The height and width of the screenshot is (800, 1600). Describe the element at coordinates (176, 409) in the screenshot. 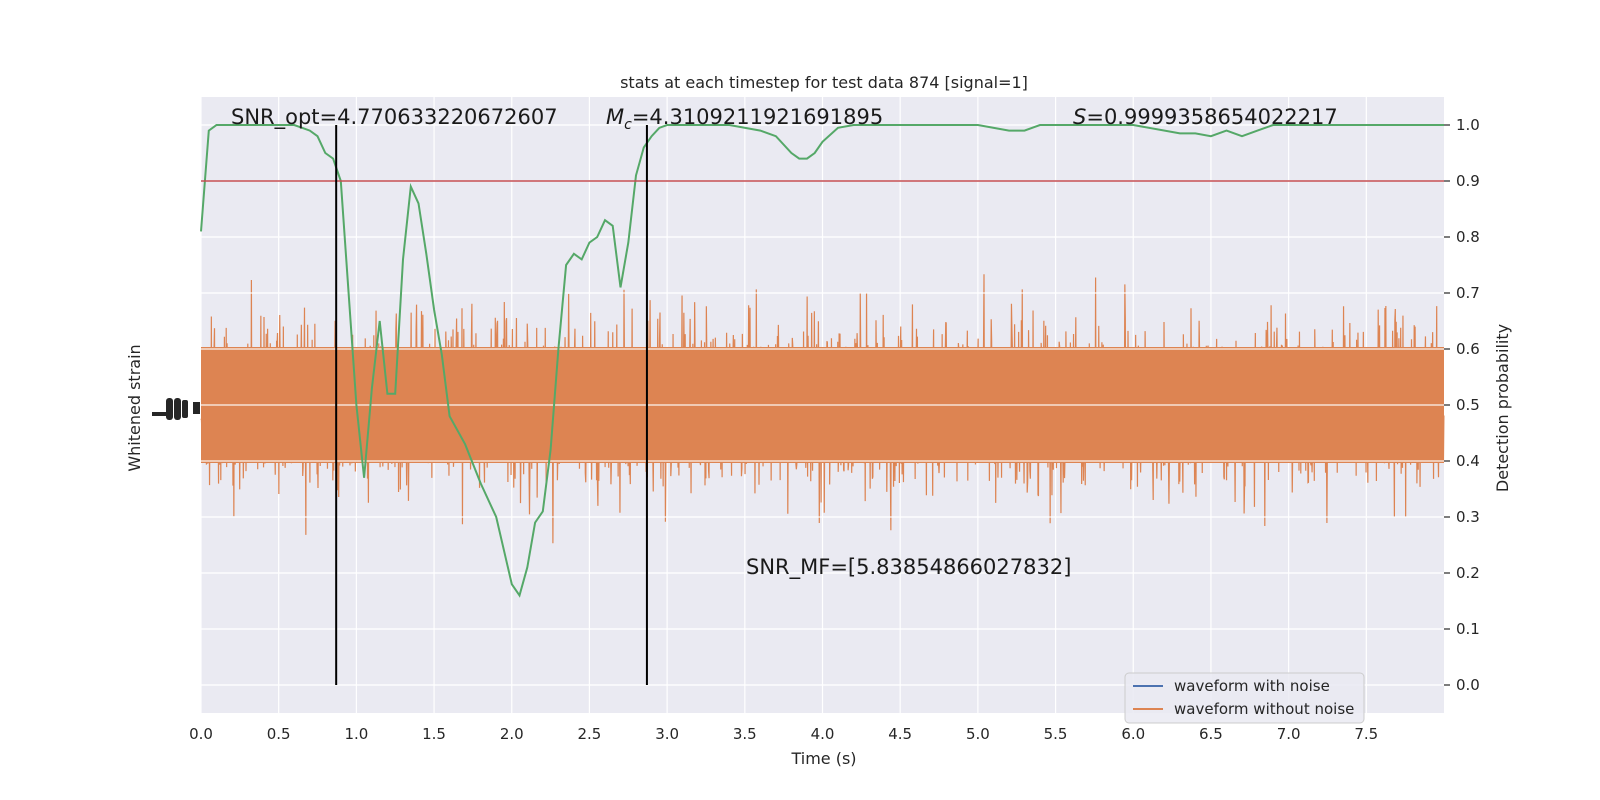

I see `left-axis-squashed-ticks` at that location.